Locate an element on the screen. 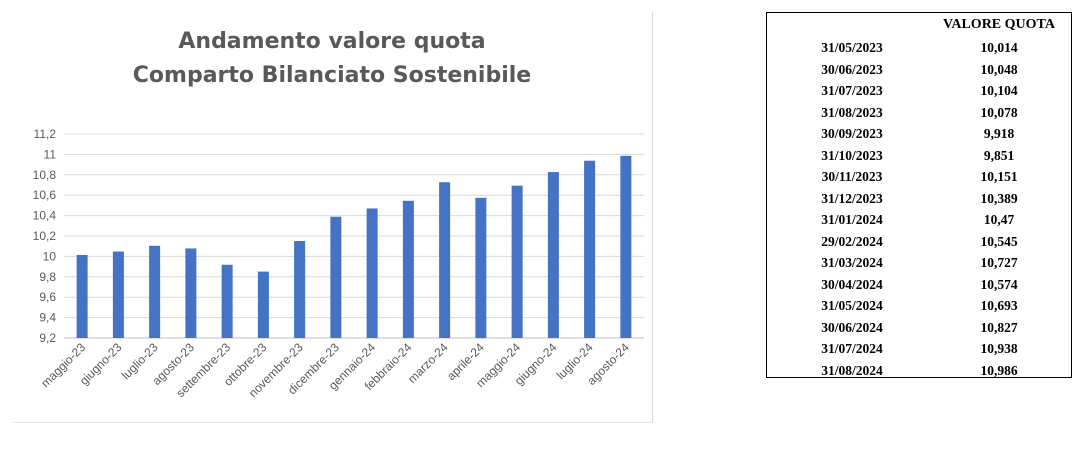 The image size is (1084, 454). table-cell-value: 10,078 is located at coordinates (999, 112).